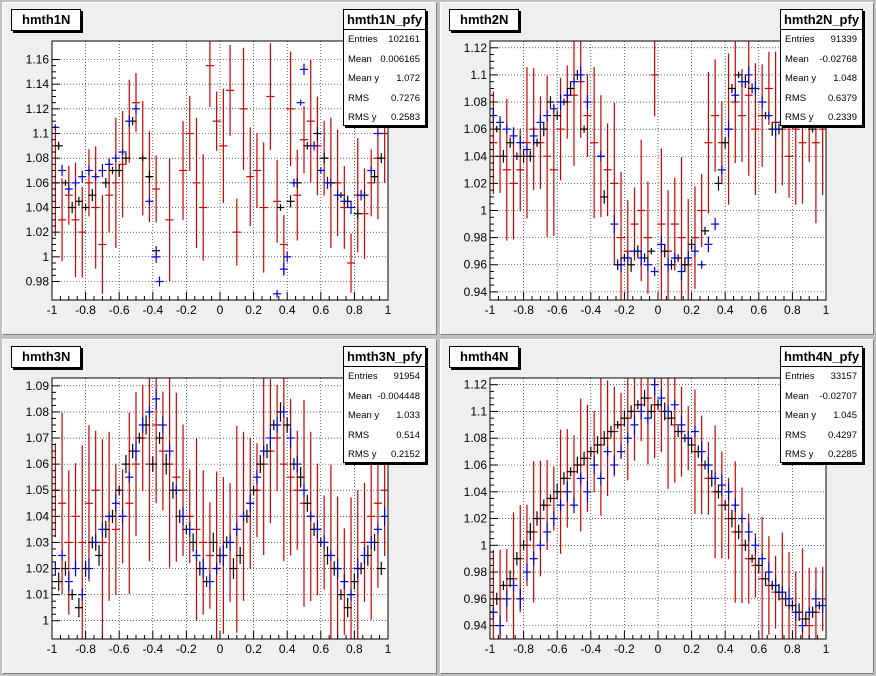  Describe the element at coordinates (38, 208) in the screenshot. I see `y-tick-label: 1.04` at that location.